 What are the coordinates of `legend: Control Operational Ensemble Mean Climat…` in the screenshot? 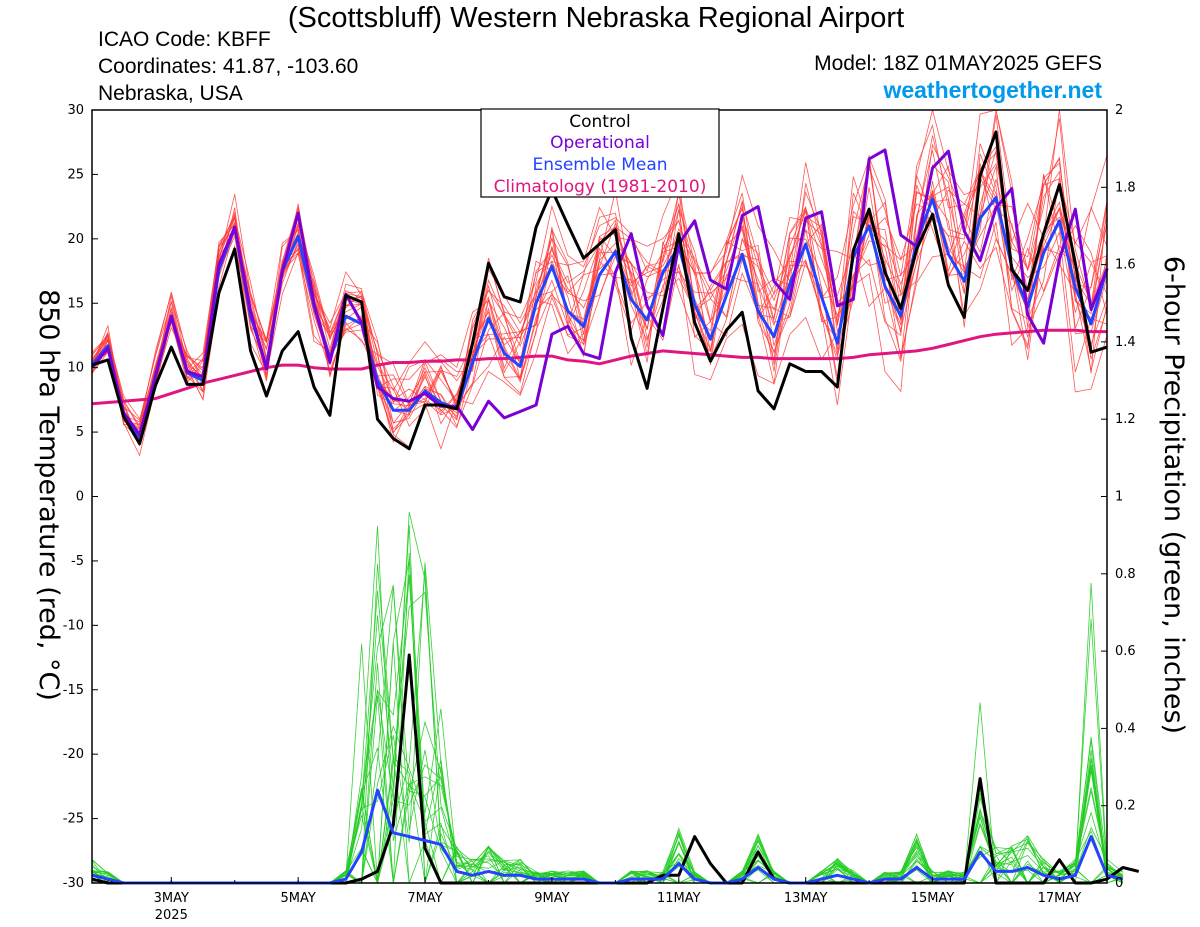 It's located at (600, 153).